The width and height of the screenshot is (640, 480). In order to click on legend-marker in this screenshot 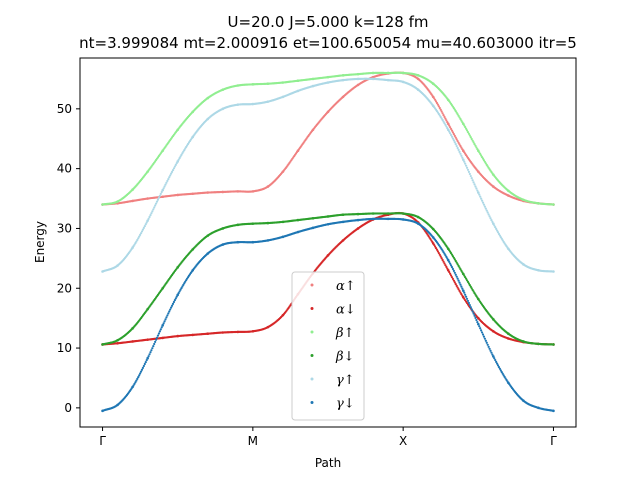, I will do `click(312, 355)`.